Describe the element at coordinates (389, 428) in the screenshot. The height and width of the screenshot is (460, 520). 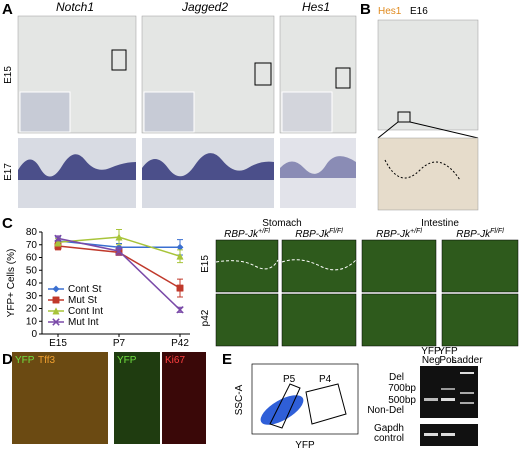
I see `band-label: Gapdh` at that location.